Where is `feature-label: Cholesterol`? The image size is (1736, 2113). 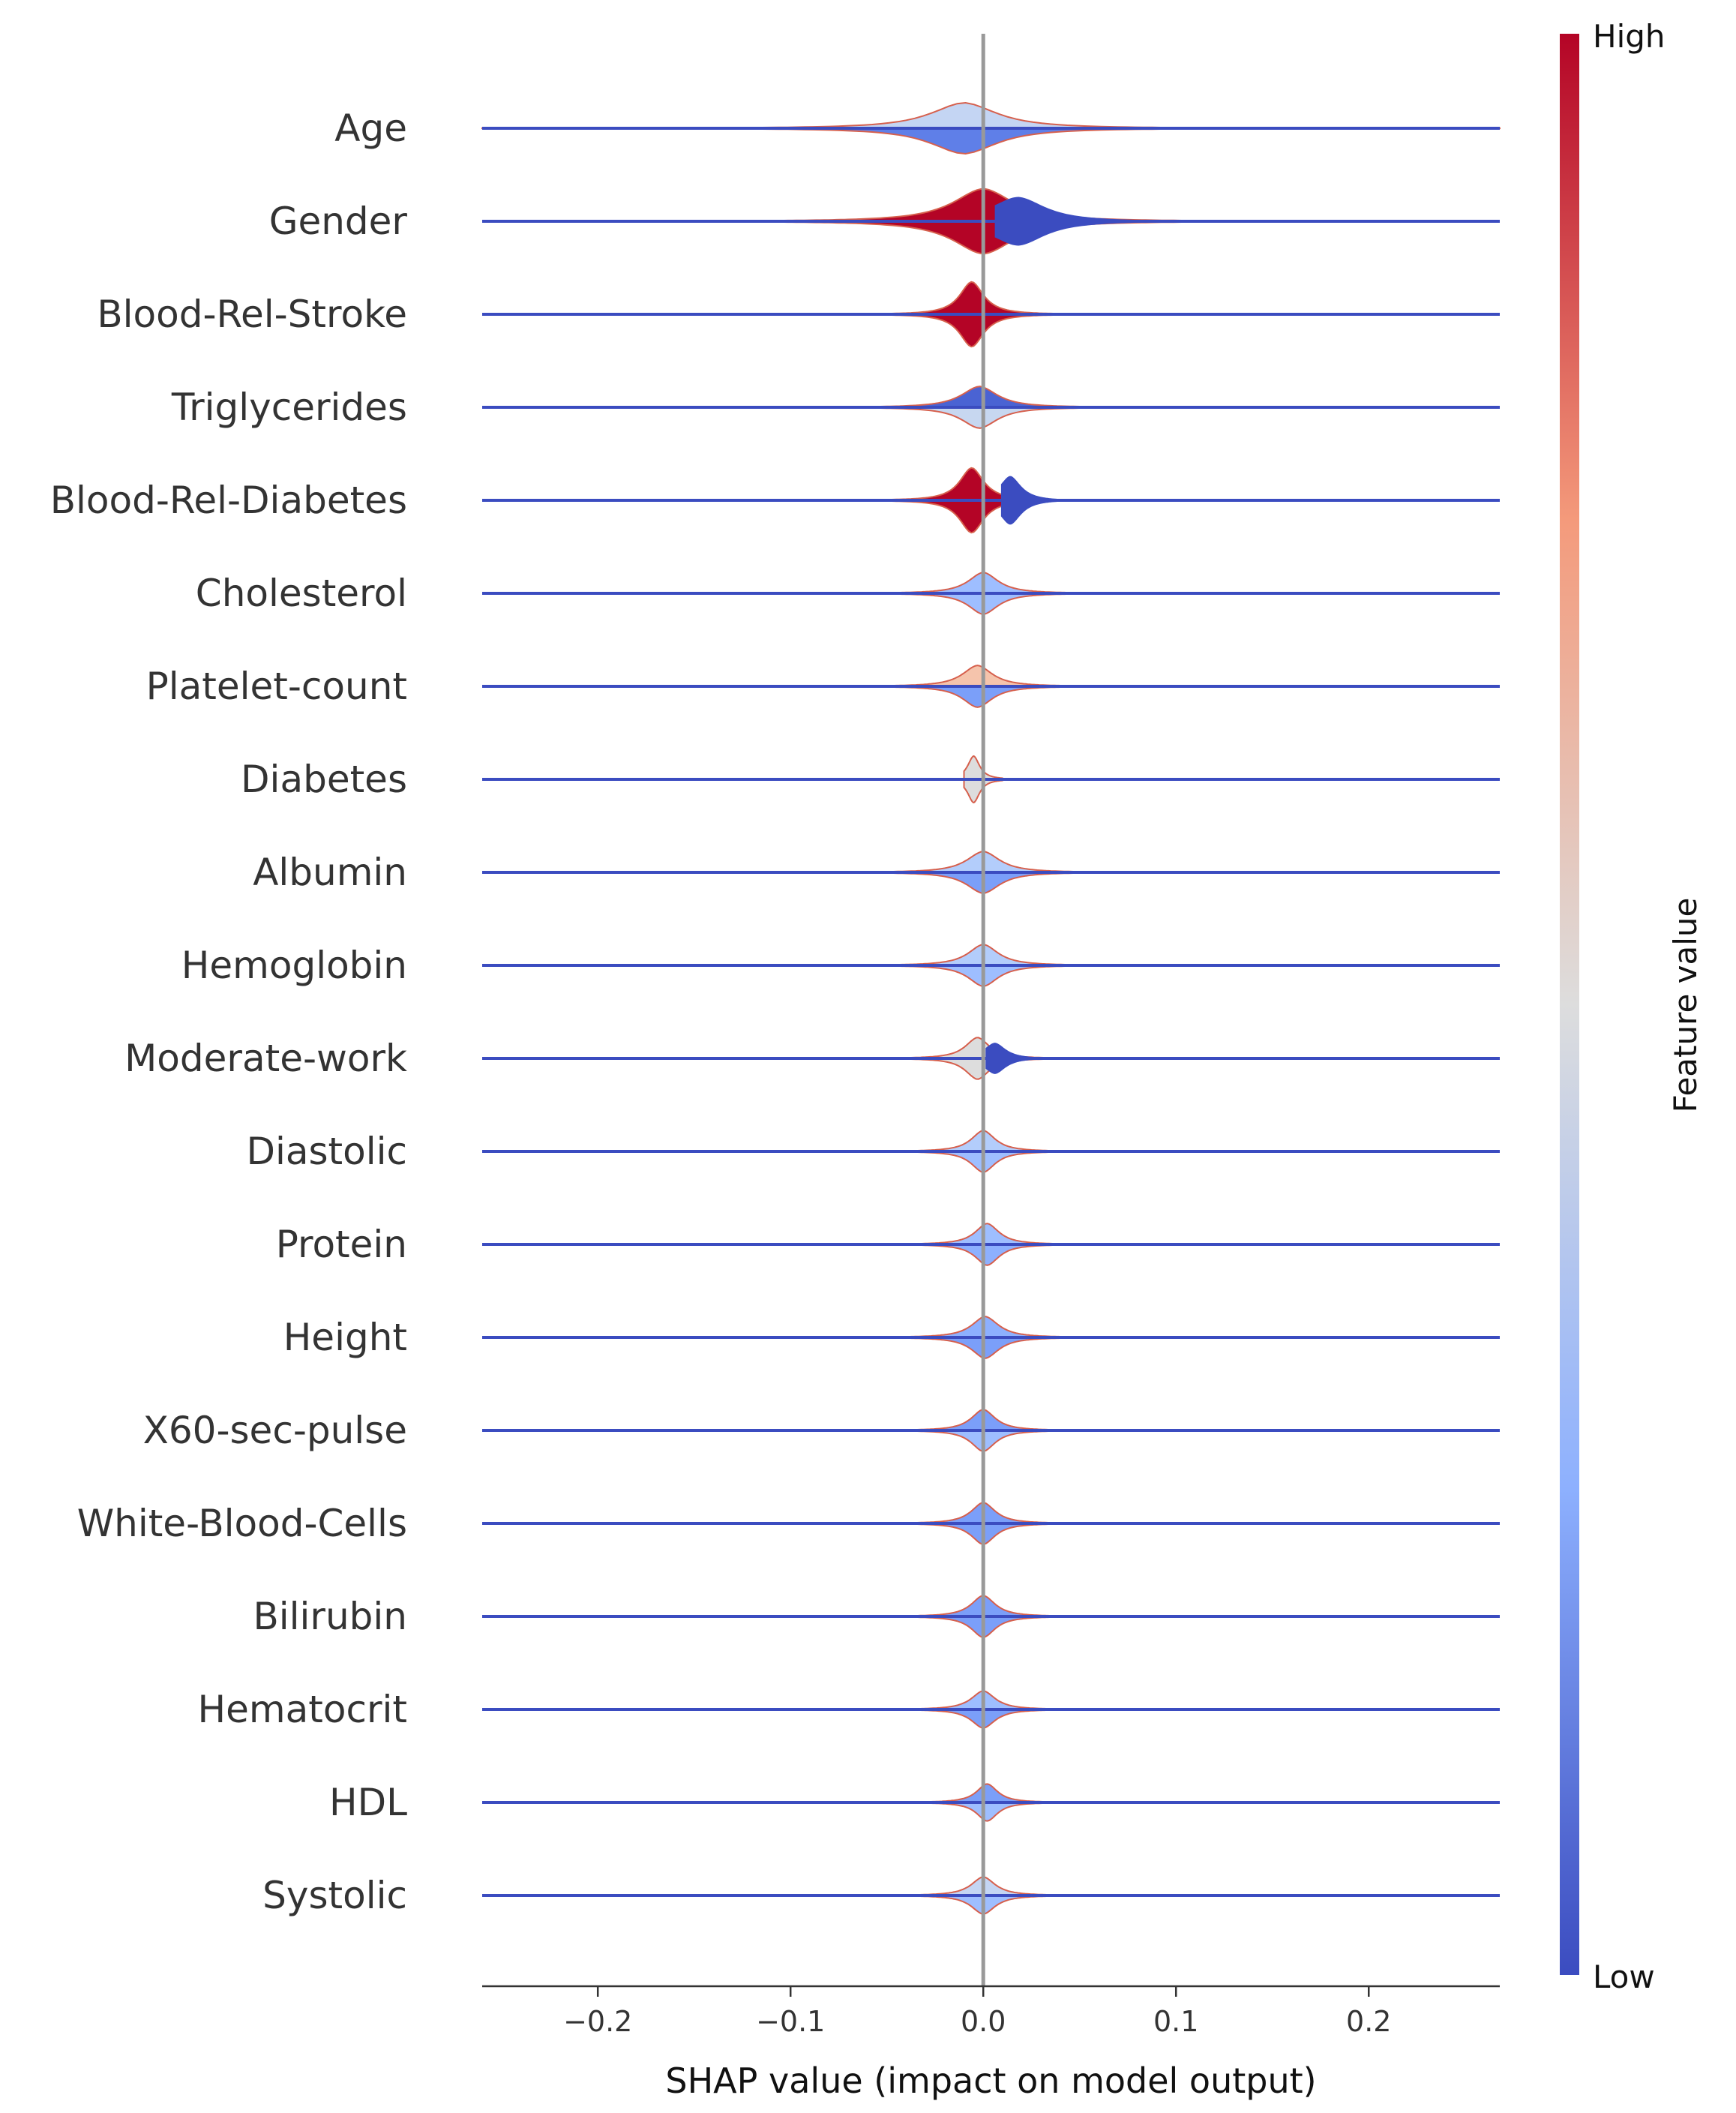 feature-label: Cholesterol is located at coordinates (301, 593).